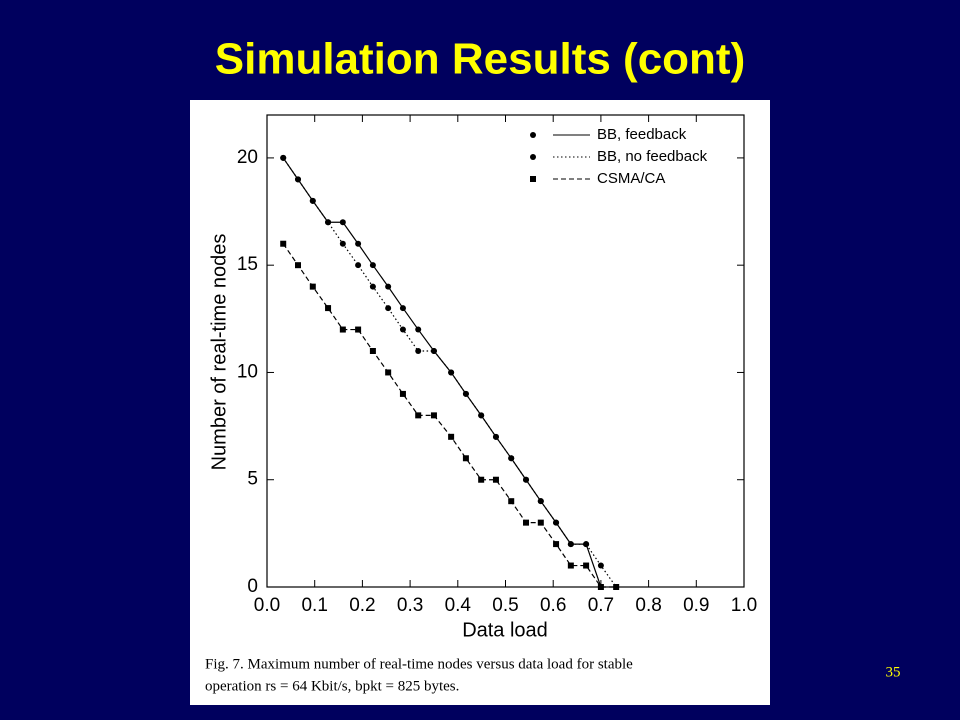 Image resolution: width=960 pixels, height=720 pixels. I want to click on x-tick-label: 0.0, so click(267, 605).